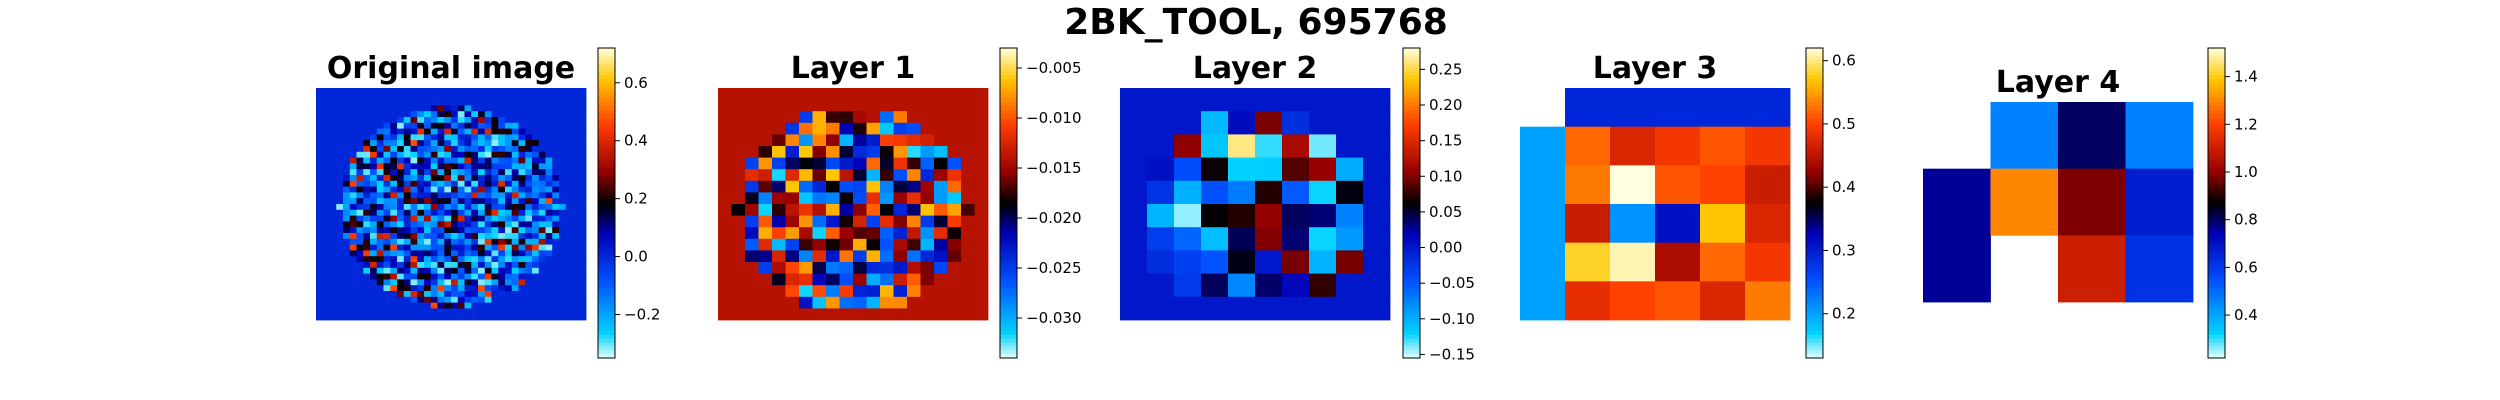 Image resolution: width=2500 pixels, height=400 pixels. What do you see at coordinates (2246, 172) in the screenshot?
I see `colorbar-tick-label: 1.0` at bounding box center [2246, 172].